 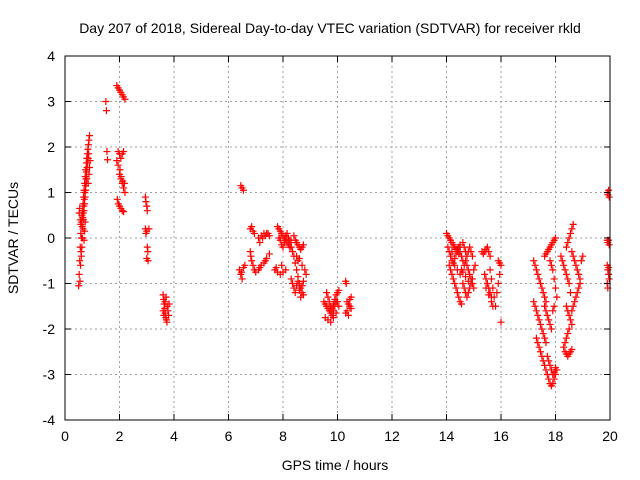 I want to click on x-tick-label: 2, so click(x=120, y=436).